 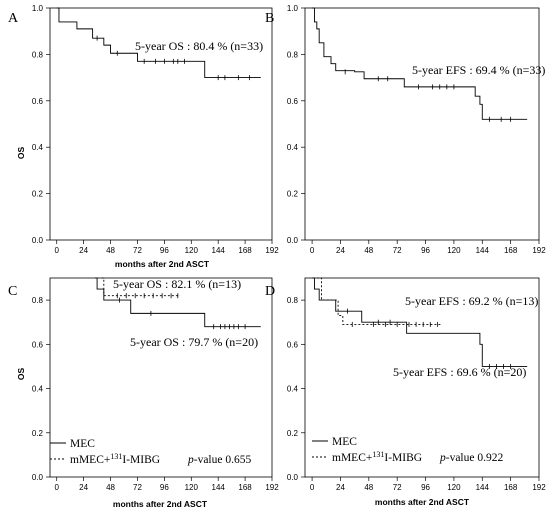 I want to click on x-axis-label-d: months after 2nd ASCT, so click(x=422, y=502).